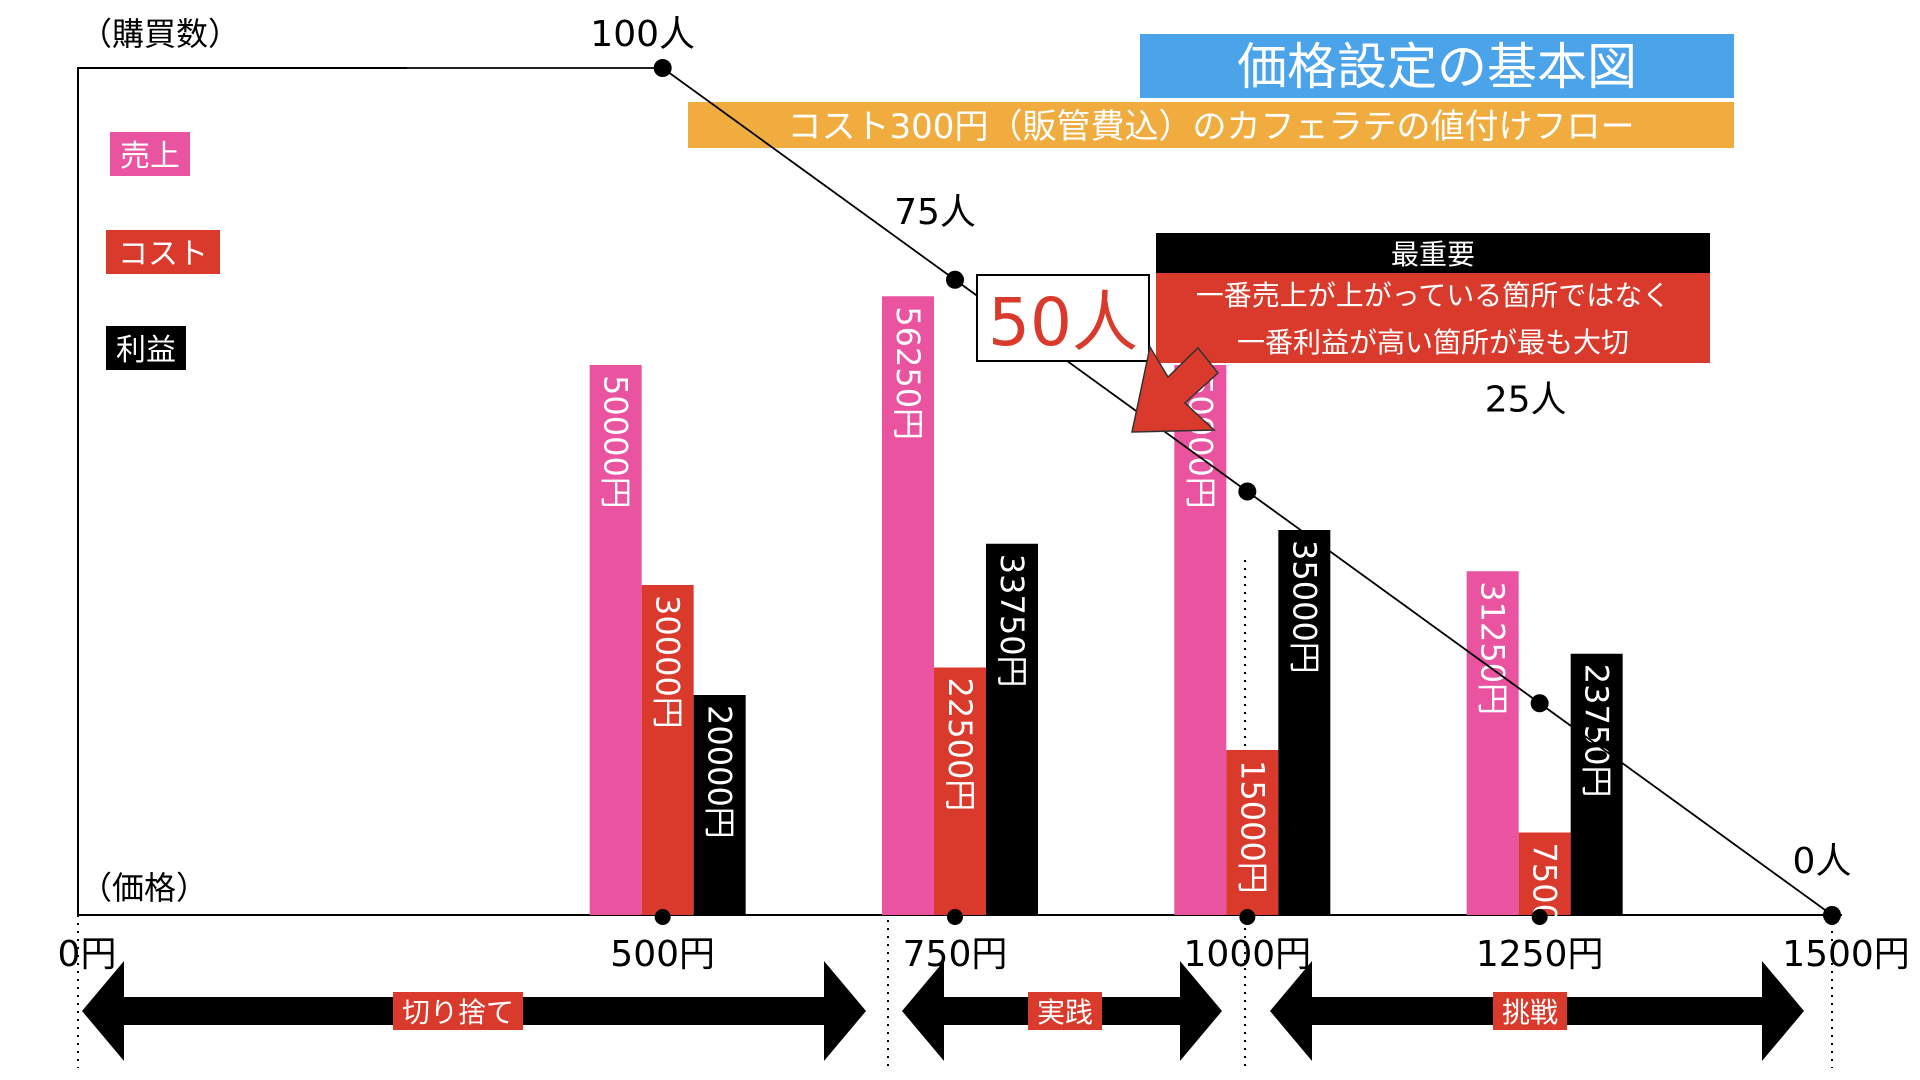 The image size is (1920, 1080). Describe the element at coordinates (668, 662) in the screenshot. I see `bar-value-label-cost: 30000円` at that location.